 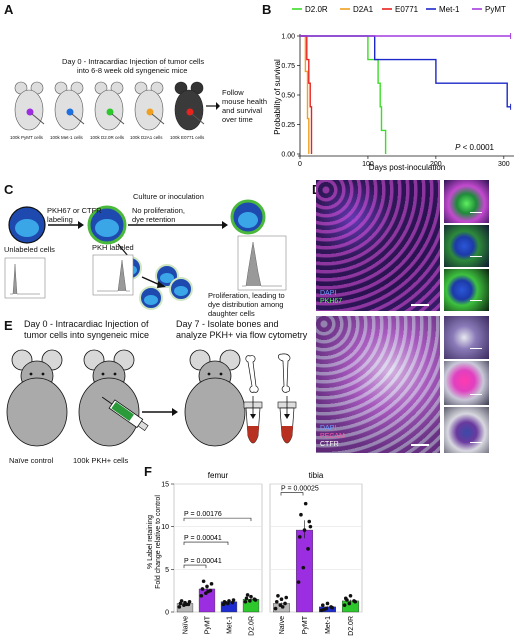 What do you see at coordinates (288, 155) in the screenshot?
I see `survival-y-tick-label: 0.00` at bounding box center [288, 155].